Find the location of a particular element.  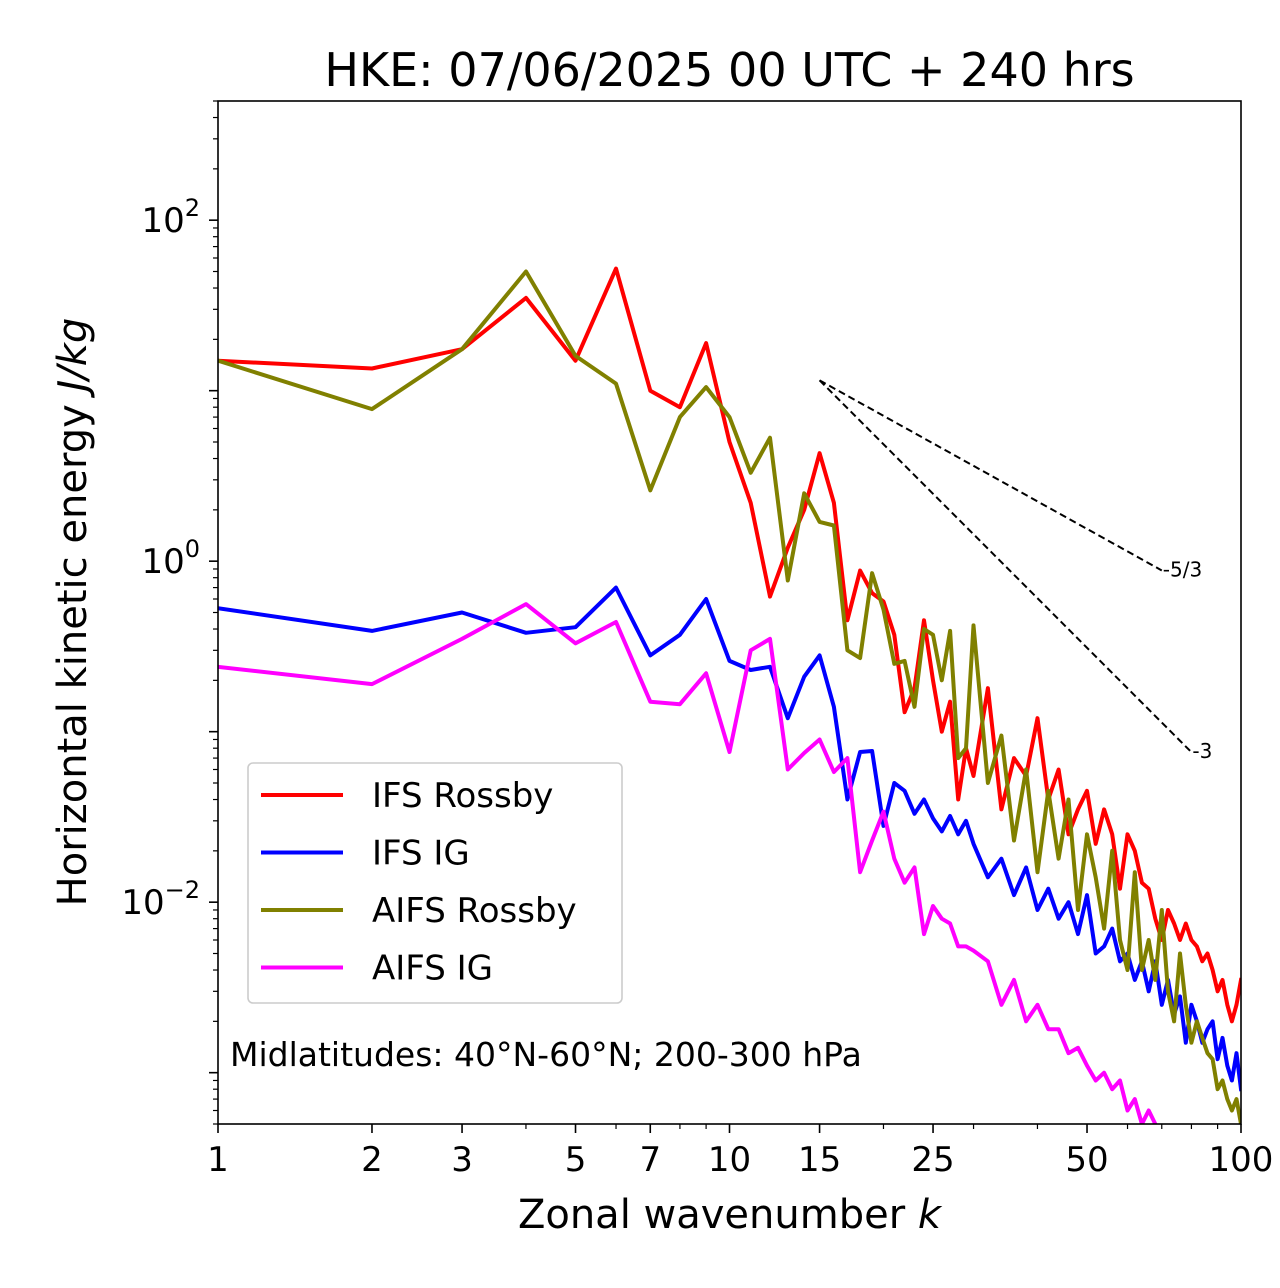

reference-slope-label-5-3: -5/3 is located at coordinates (1182, 569).